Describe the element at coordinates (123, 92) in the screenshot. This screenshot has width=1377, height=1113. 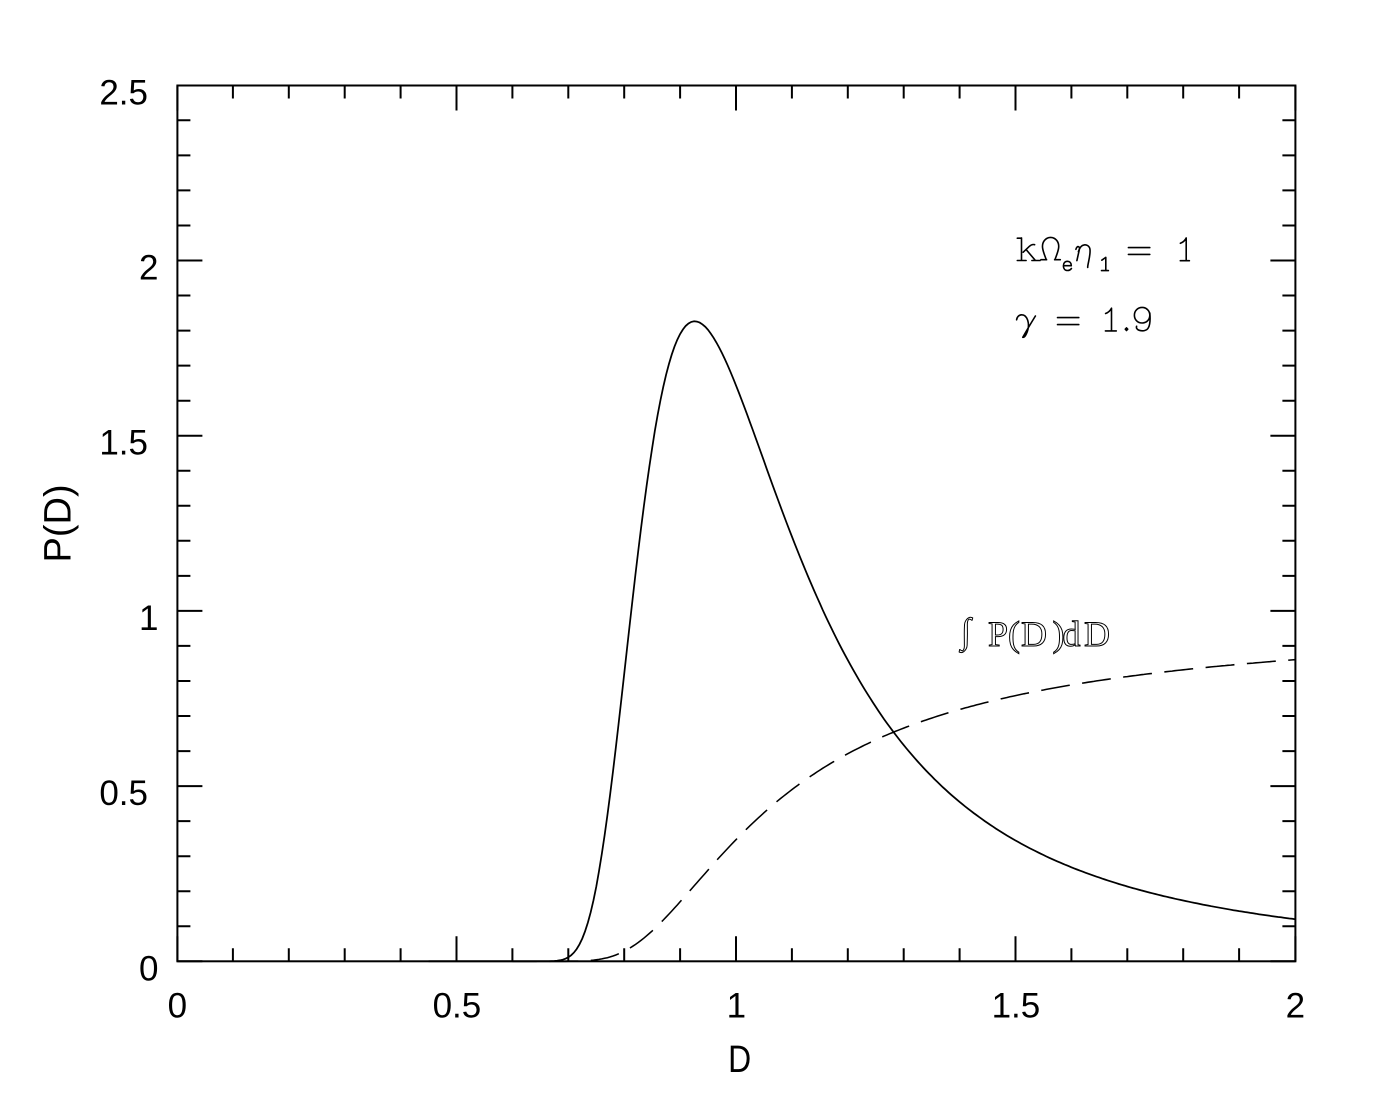
I see `svg-text: 2.5` at that location.